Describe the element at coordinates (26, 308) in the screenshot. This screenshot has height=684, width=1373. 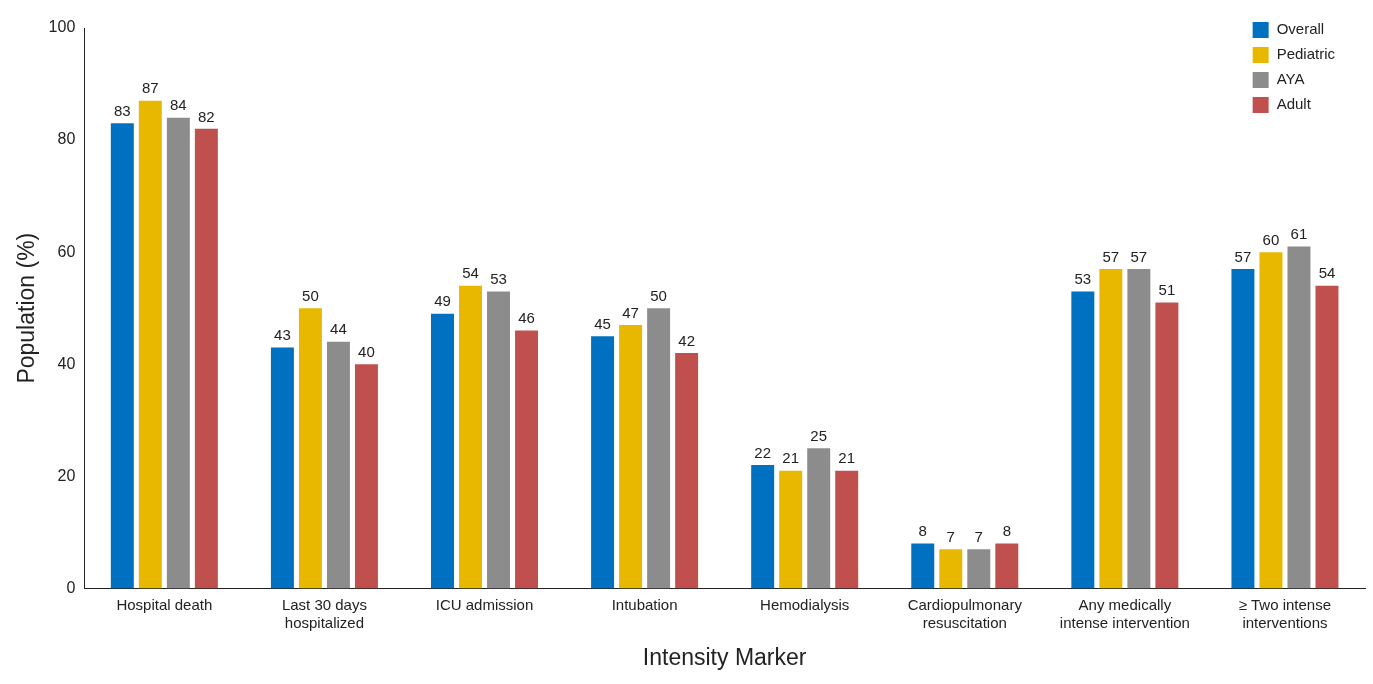
I see `y-axis-title: Population (%)` at that location.